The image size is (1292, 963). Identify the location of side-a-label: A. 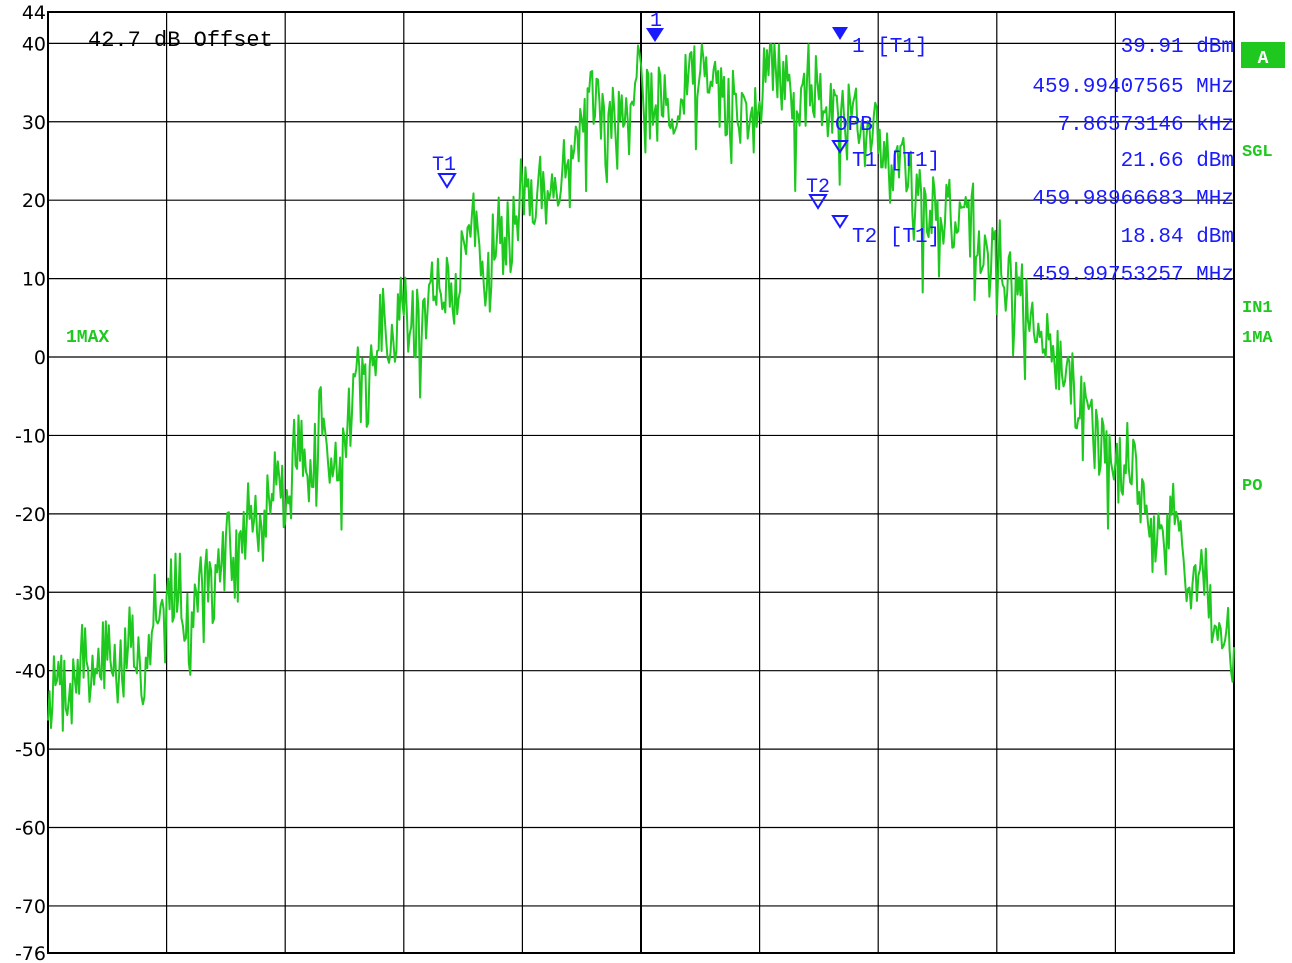
(1263, 59).